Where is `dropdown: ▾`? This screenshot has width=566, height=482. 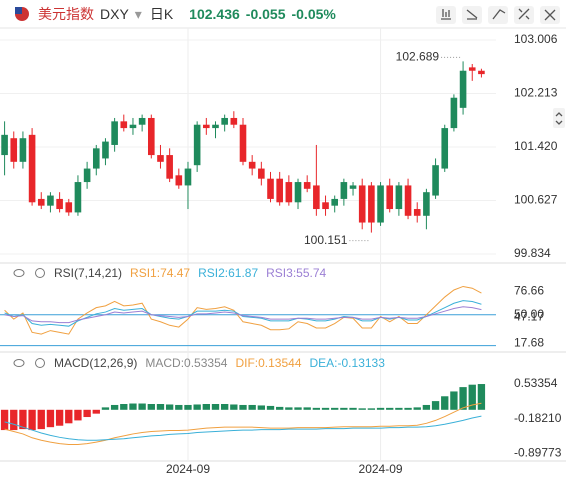
dropdown: ▾ is located at coordinates (138, 13).